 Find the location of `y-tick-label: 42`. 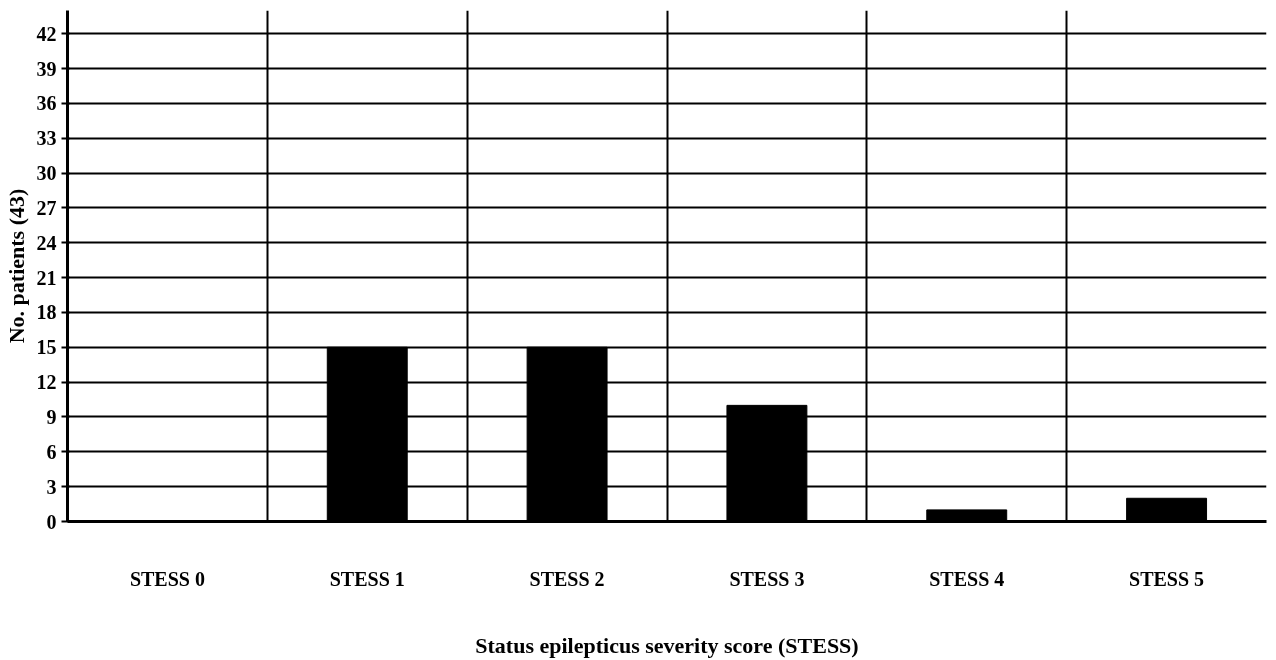

y-tick-label: 42 is located at coordinates (46, 33).